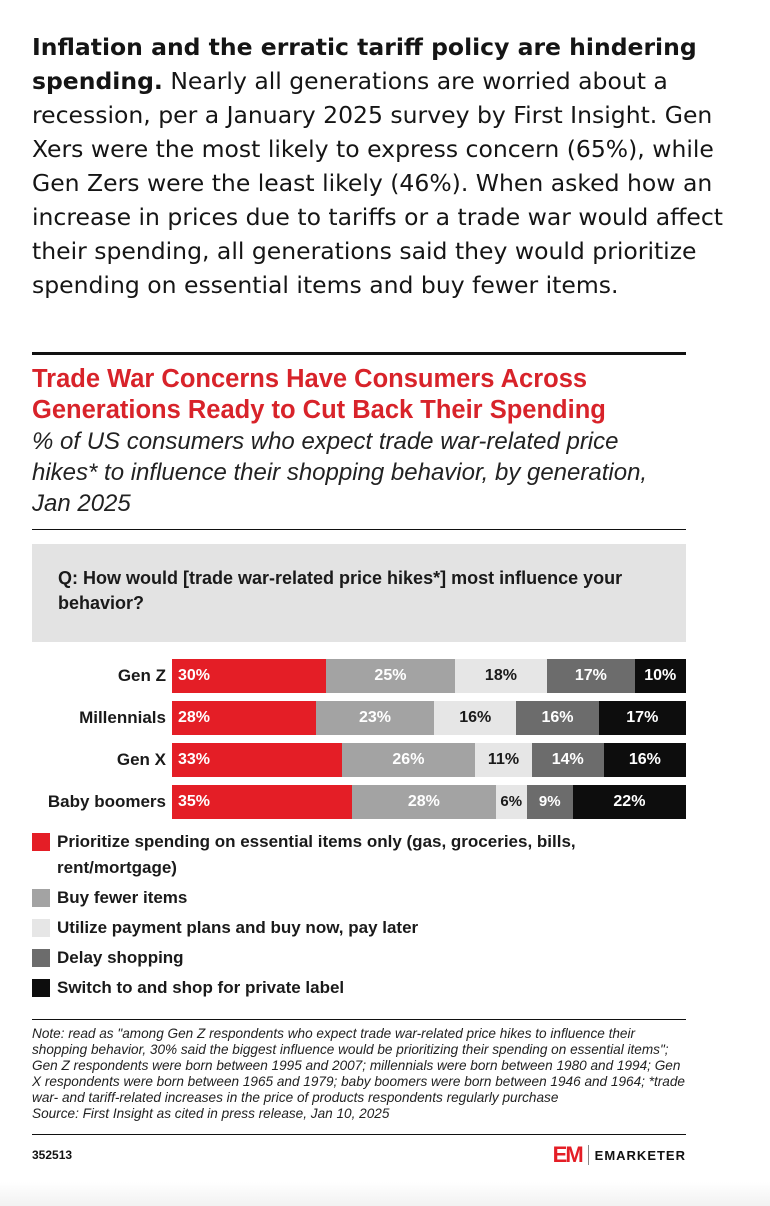  I want to click on category-label-gen-x: Gen X, so click(141, 759).